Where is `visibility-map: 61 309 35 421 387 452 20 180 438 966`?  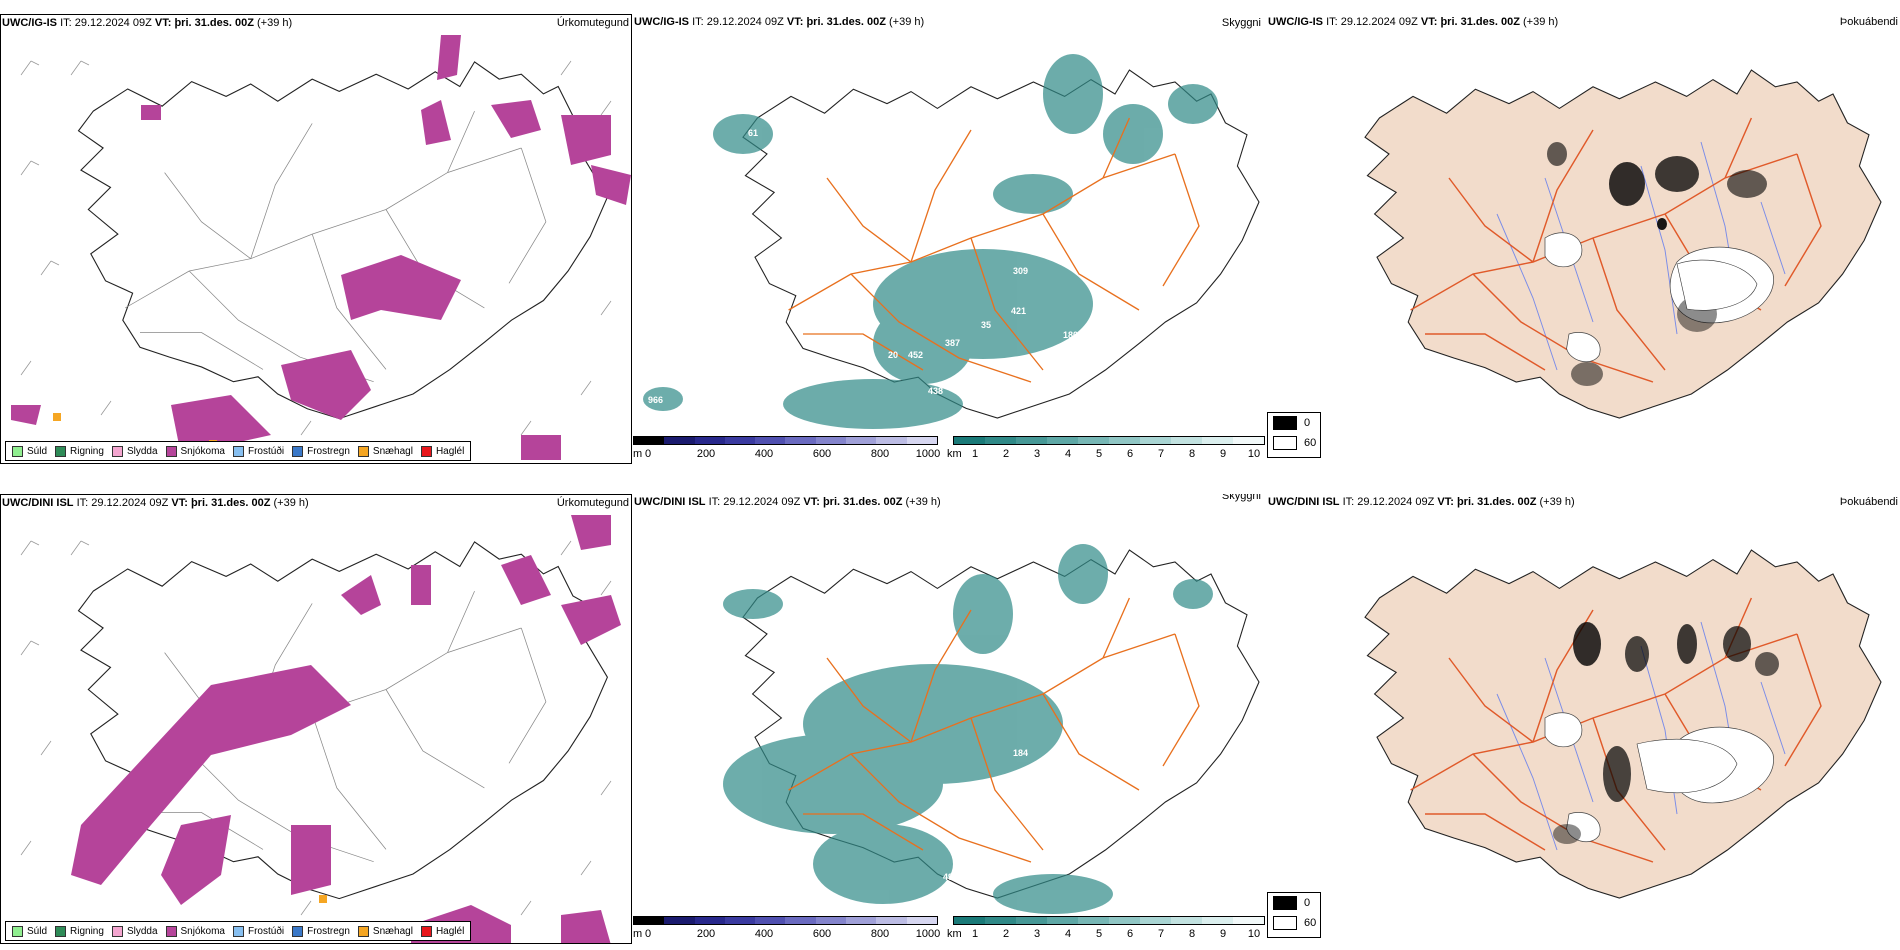 visibility-map: 61 309 35 421 387 452 20 180 438 966 is located at coordinates (951, 241).